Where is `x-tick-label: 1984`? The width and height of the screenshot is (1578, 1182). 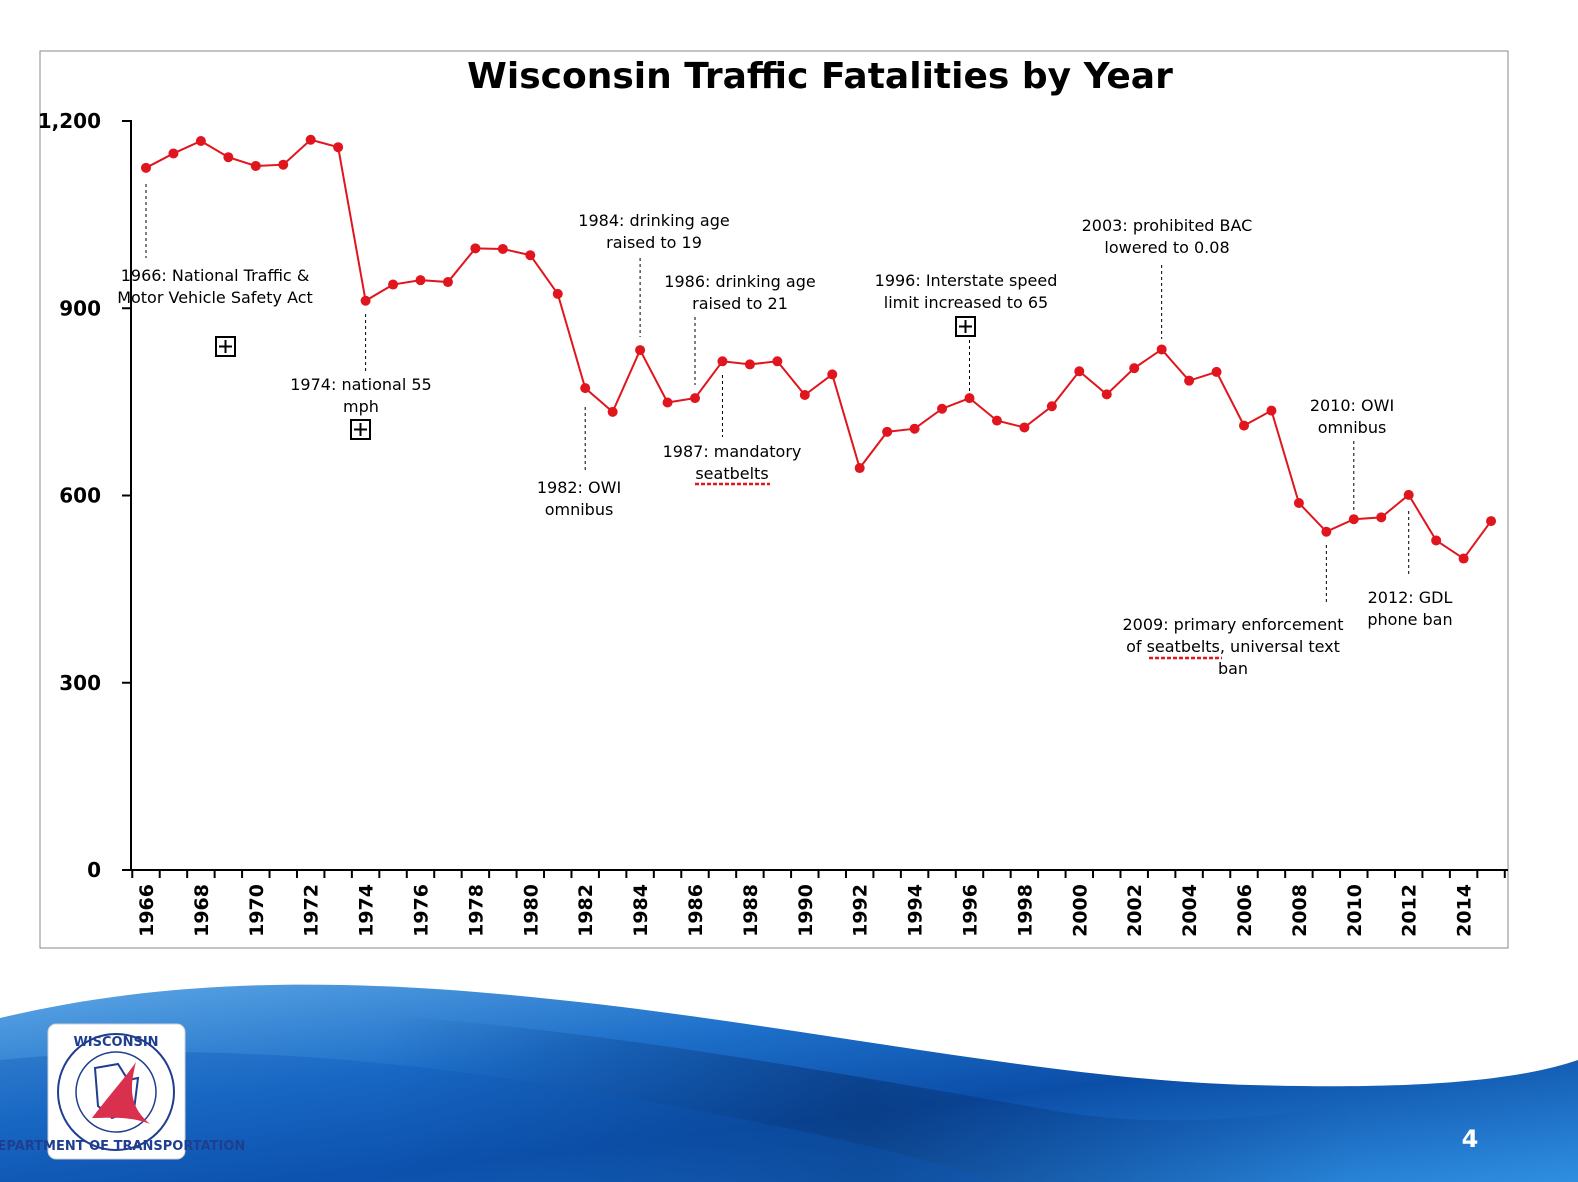 x-tick-label: 1984 is located at coordinates (641, 910).